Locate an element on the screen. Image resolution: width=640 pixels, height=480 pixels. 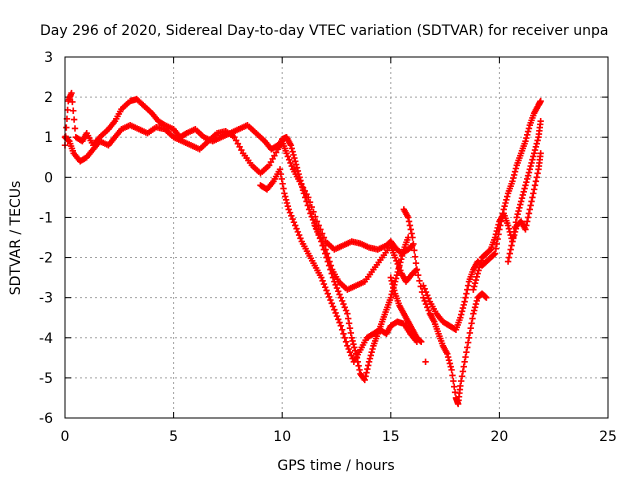
x-tick-label: 20 is located at coordinates (499, 437).